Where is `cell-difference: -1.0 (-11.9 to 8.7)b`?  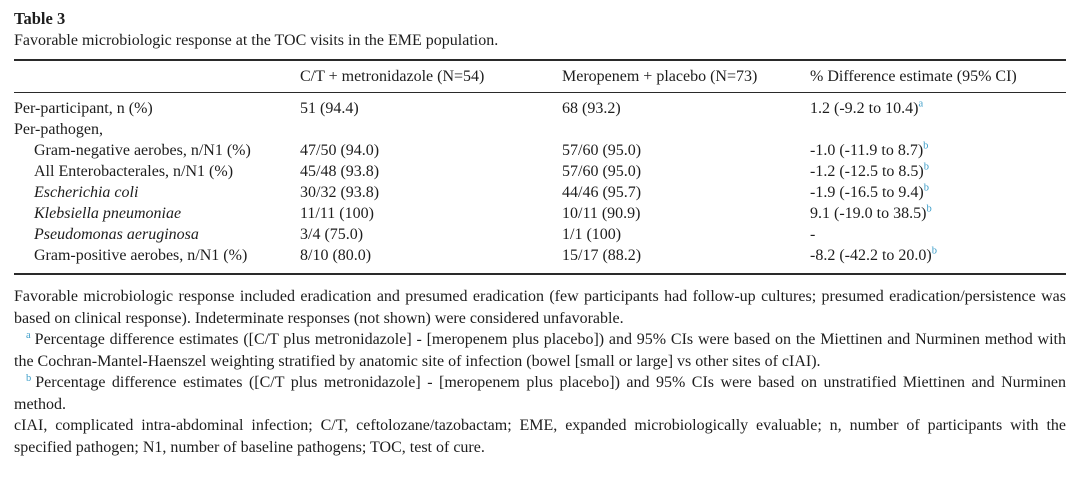 cell-difference: -1.0 (-11.9 to 8.7)b is located at coordinates (938, 150).